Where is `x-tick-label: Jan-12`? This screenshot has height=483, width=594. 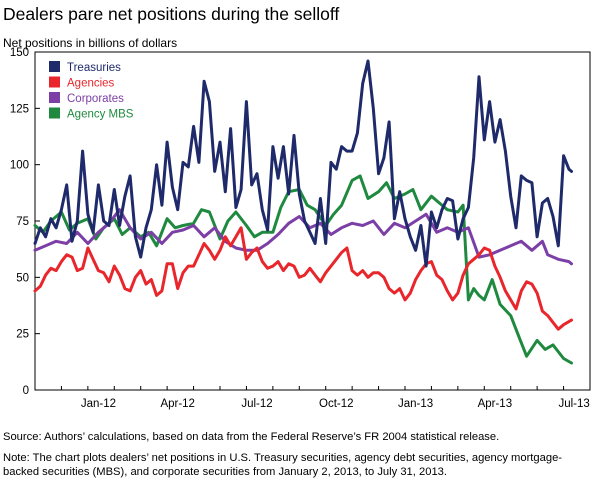
x-tick-label: Jan-12 is located at coordinates (98, 404).